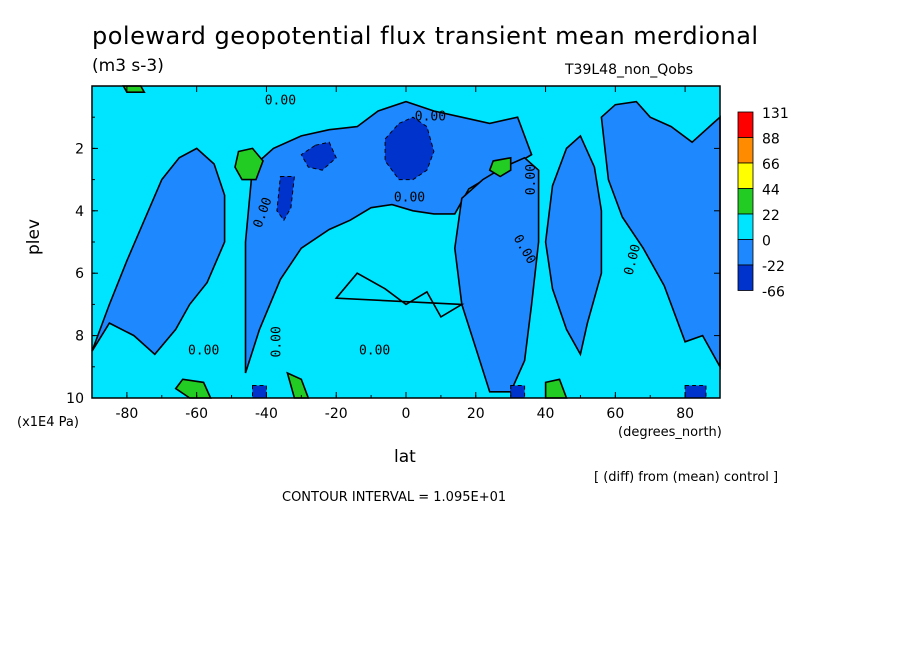 This screenshot has height=654, width=904. Describe the element at coordinates (685, 414) in the screenshot. I see `x-tick-label: 80` at that location.